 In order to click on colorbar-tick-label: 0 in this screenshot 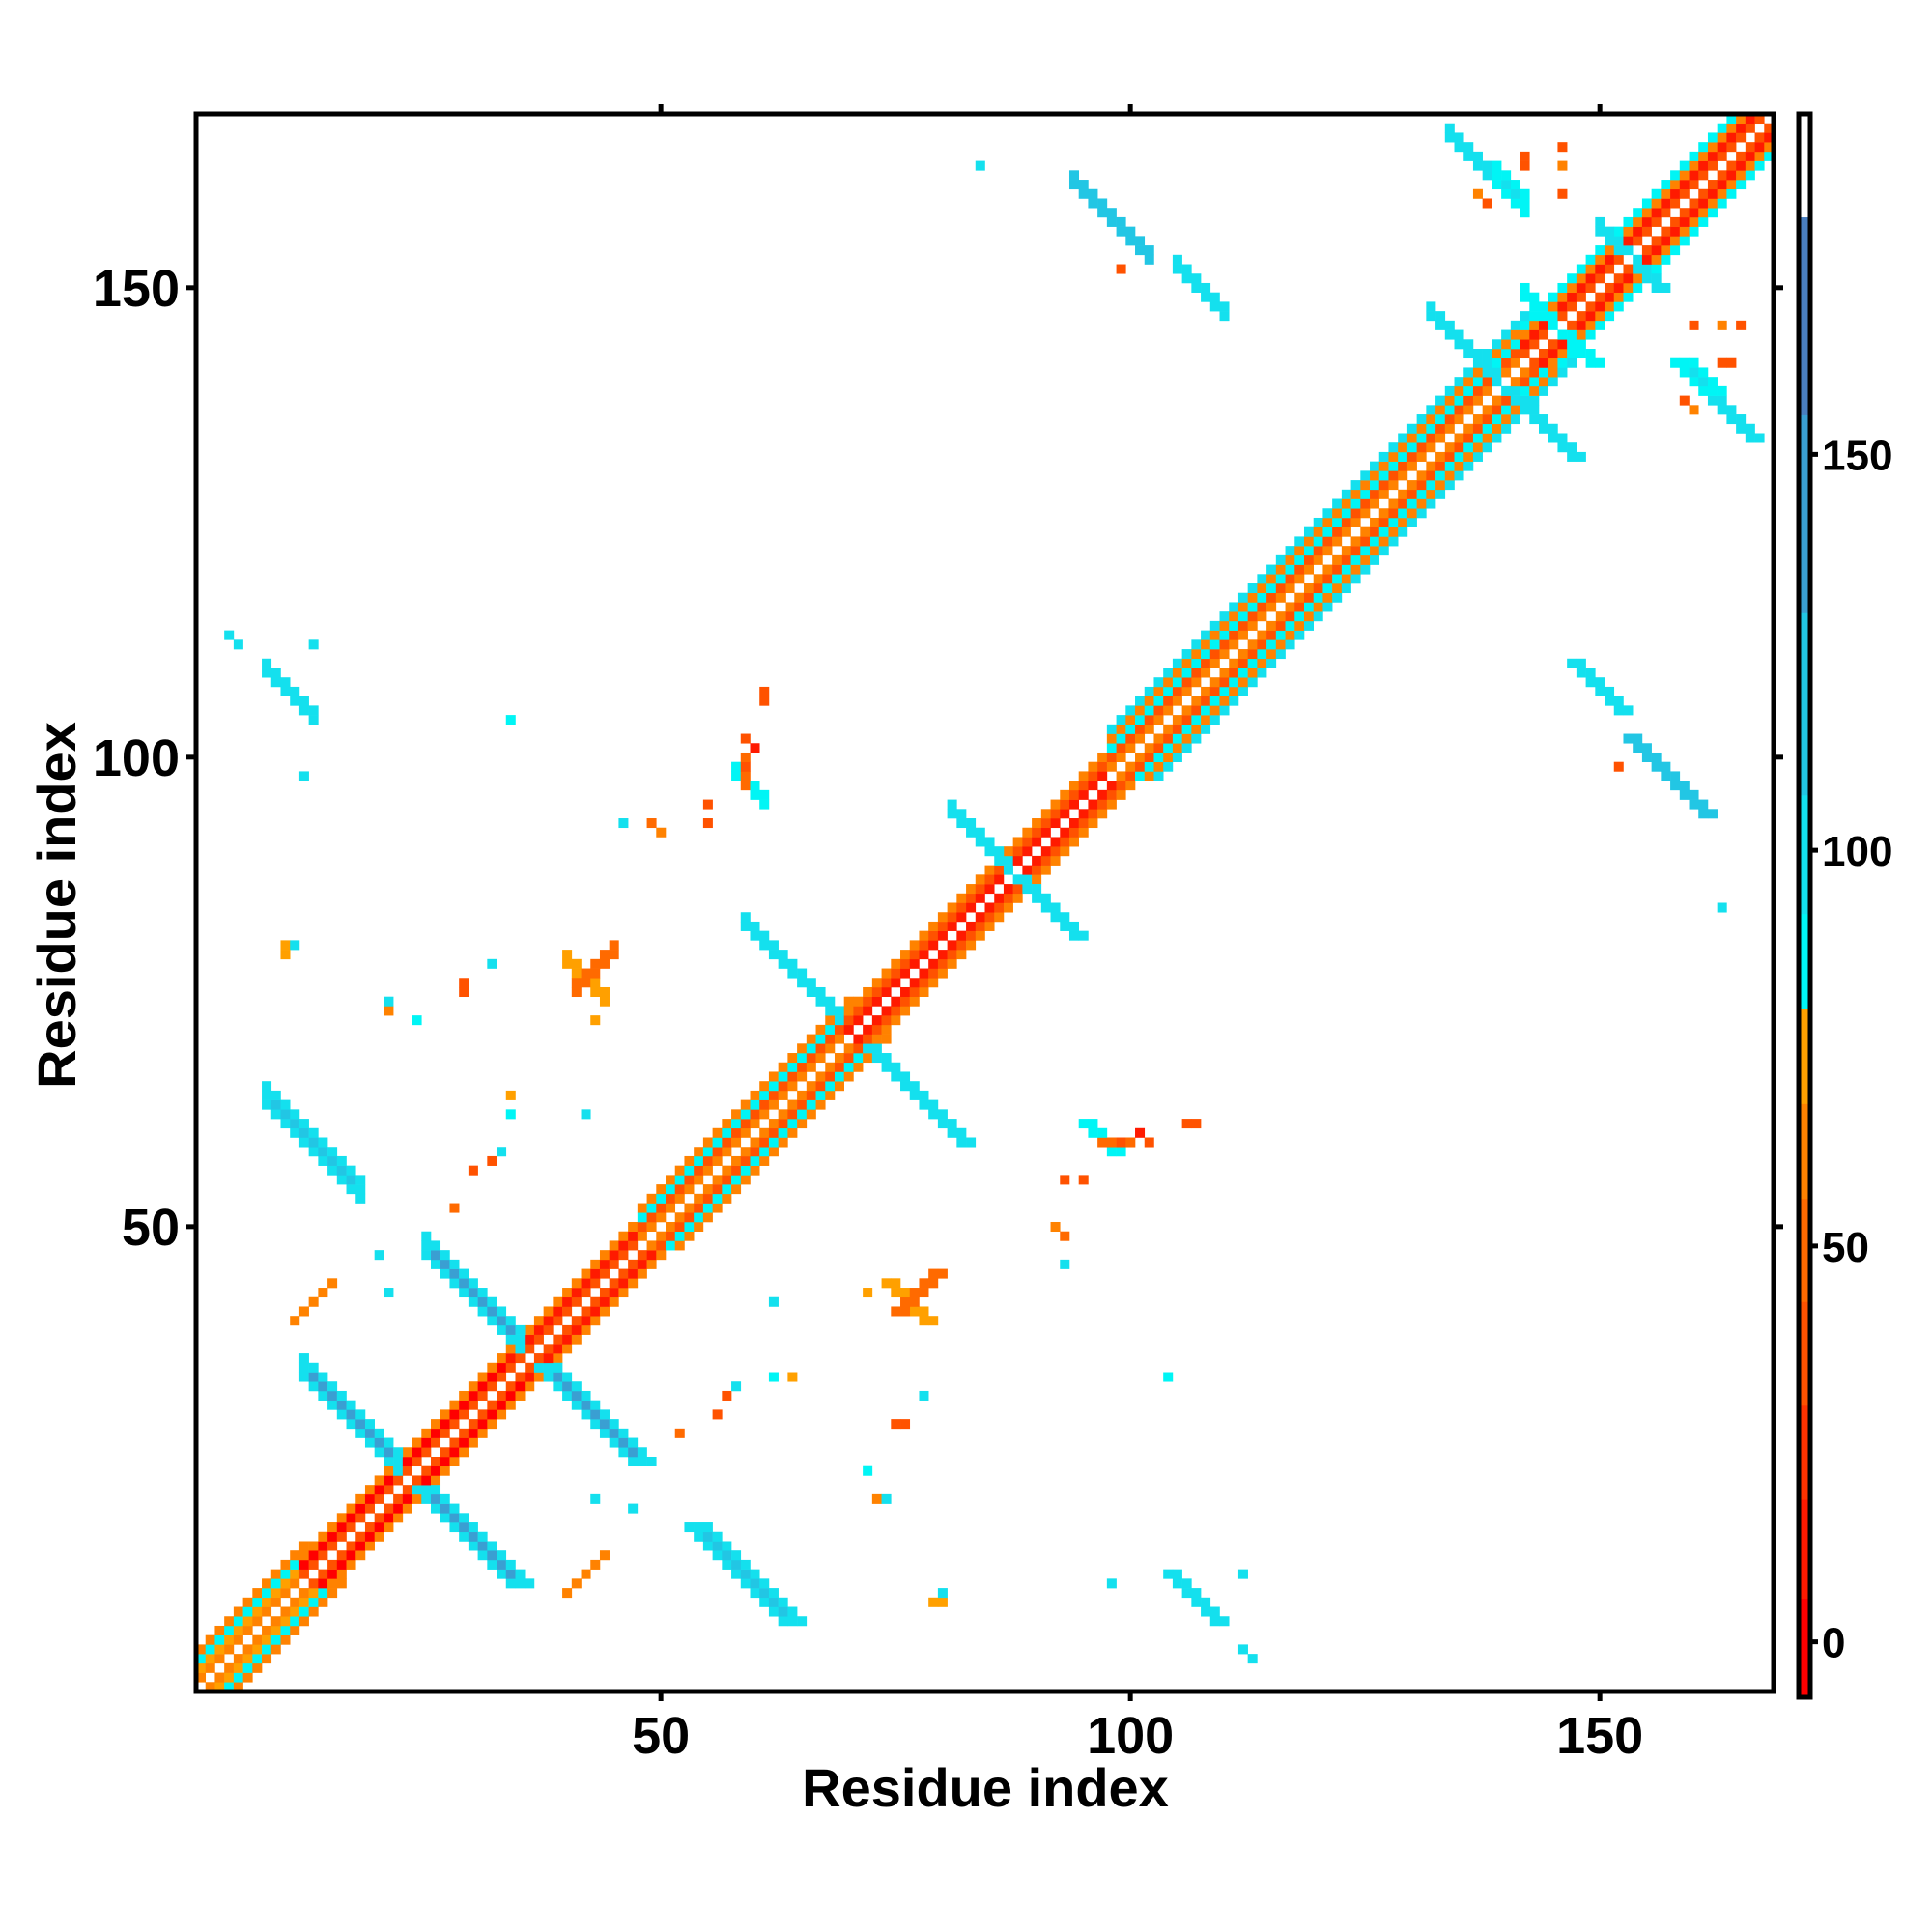, I will do `click(1833, 1643)`.